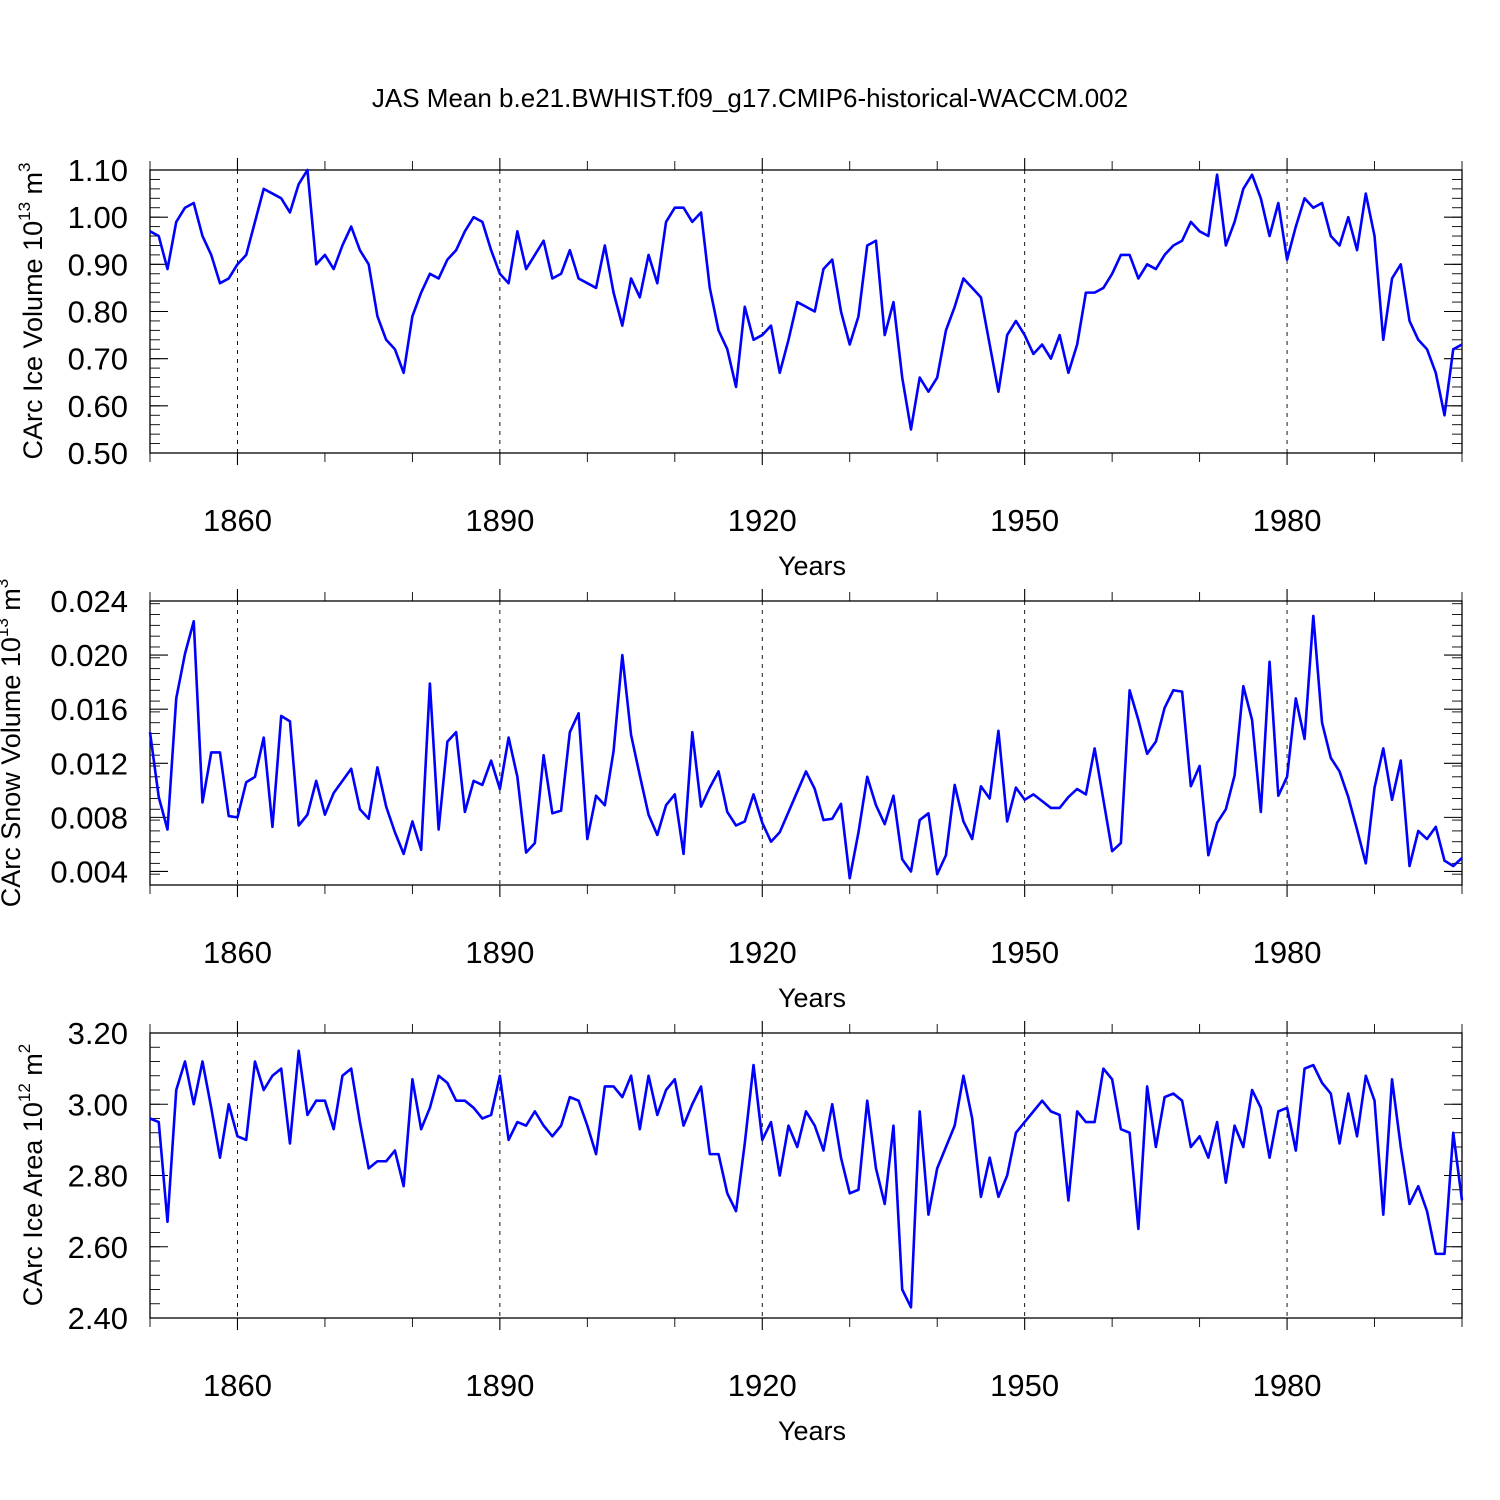 Image resolution: width=1500 pixels, height=1500 pixels. I want to click on y-tick-label: 2.80, so click(98, 1176).